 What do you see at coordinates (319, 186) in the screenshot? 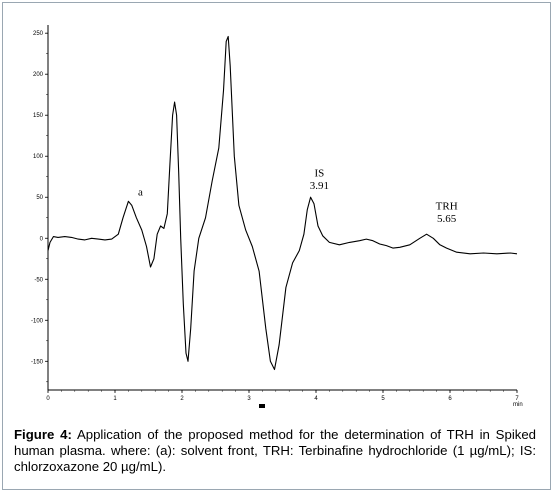
I see `peak-annotation: 3.91` at bounding box center [319, 186].